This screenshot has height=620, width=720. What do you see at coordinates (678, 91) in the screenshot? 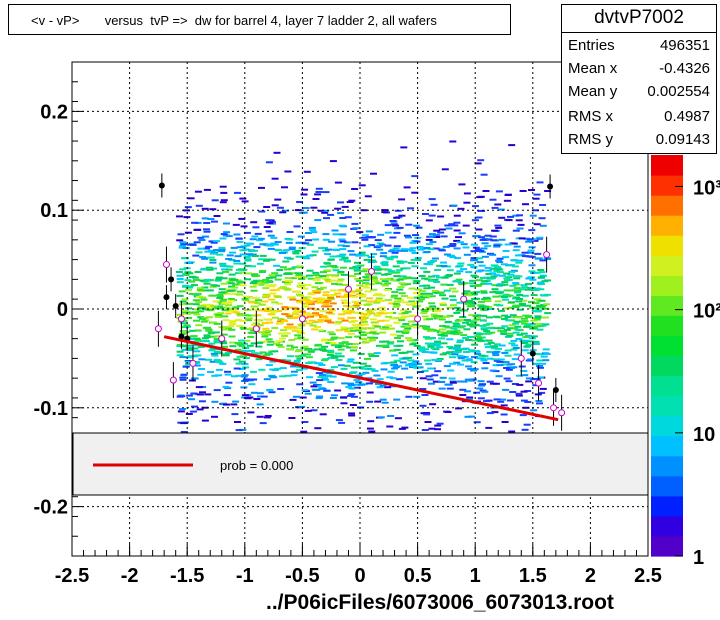
I see `stats-value: 0.002554` at bounding box center [678, 91].